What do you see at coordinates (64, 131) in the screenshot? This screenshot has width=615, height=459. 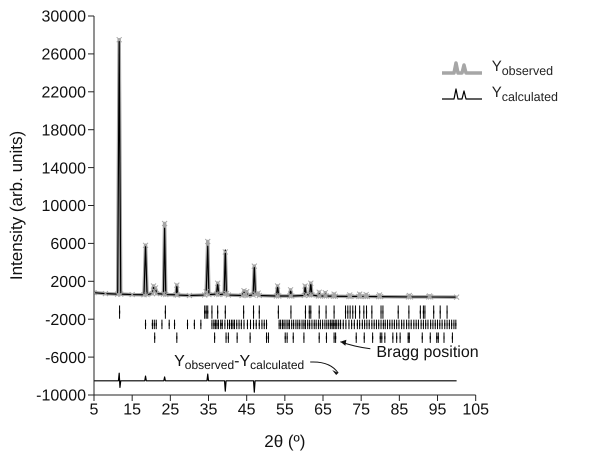 I see `y-tick-label: 18000` at bounding box center [64, 131].